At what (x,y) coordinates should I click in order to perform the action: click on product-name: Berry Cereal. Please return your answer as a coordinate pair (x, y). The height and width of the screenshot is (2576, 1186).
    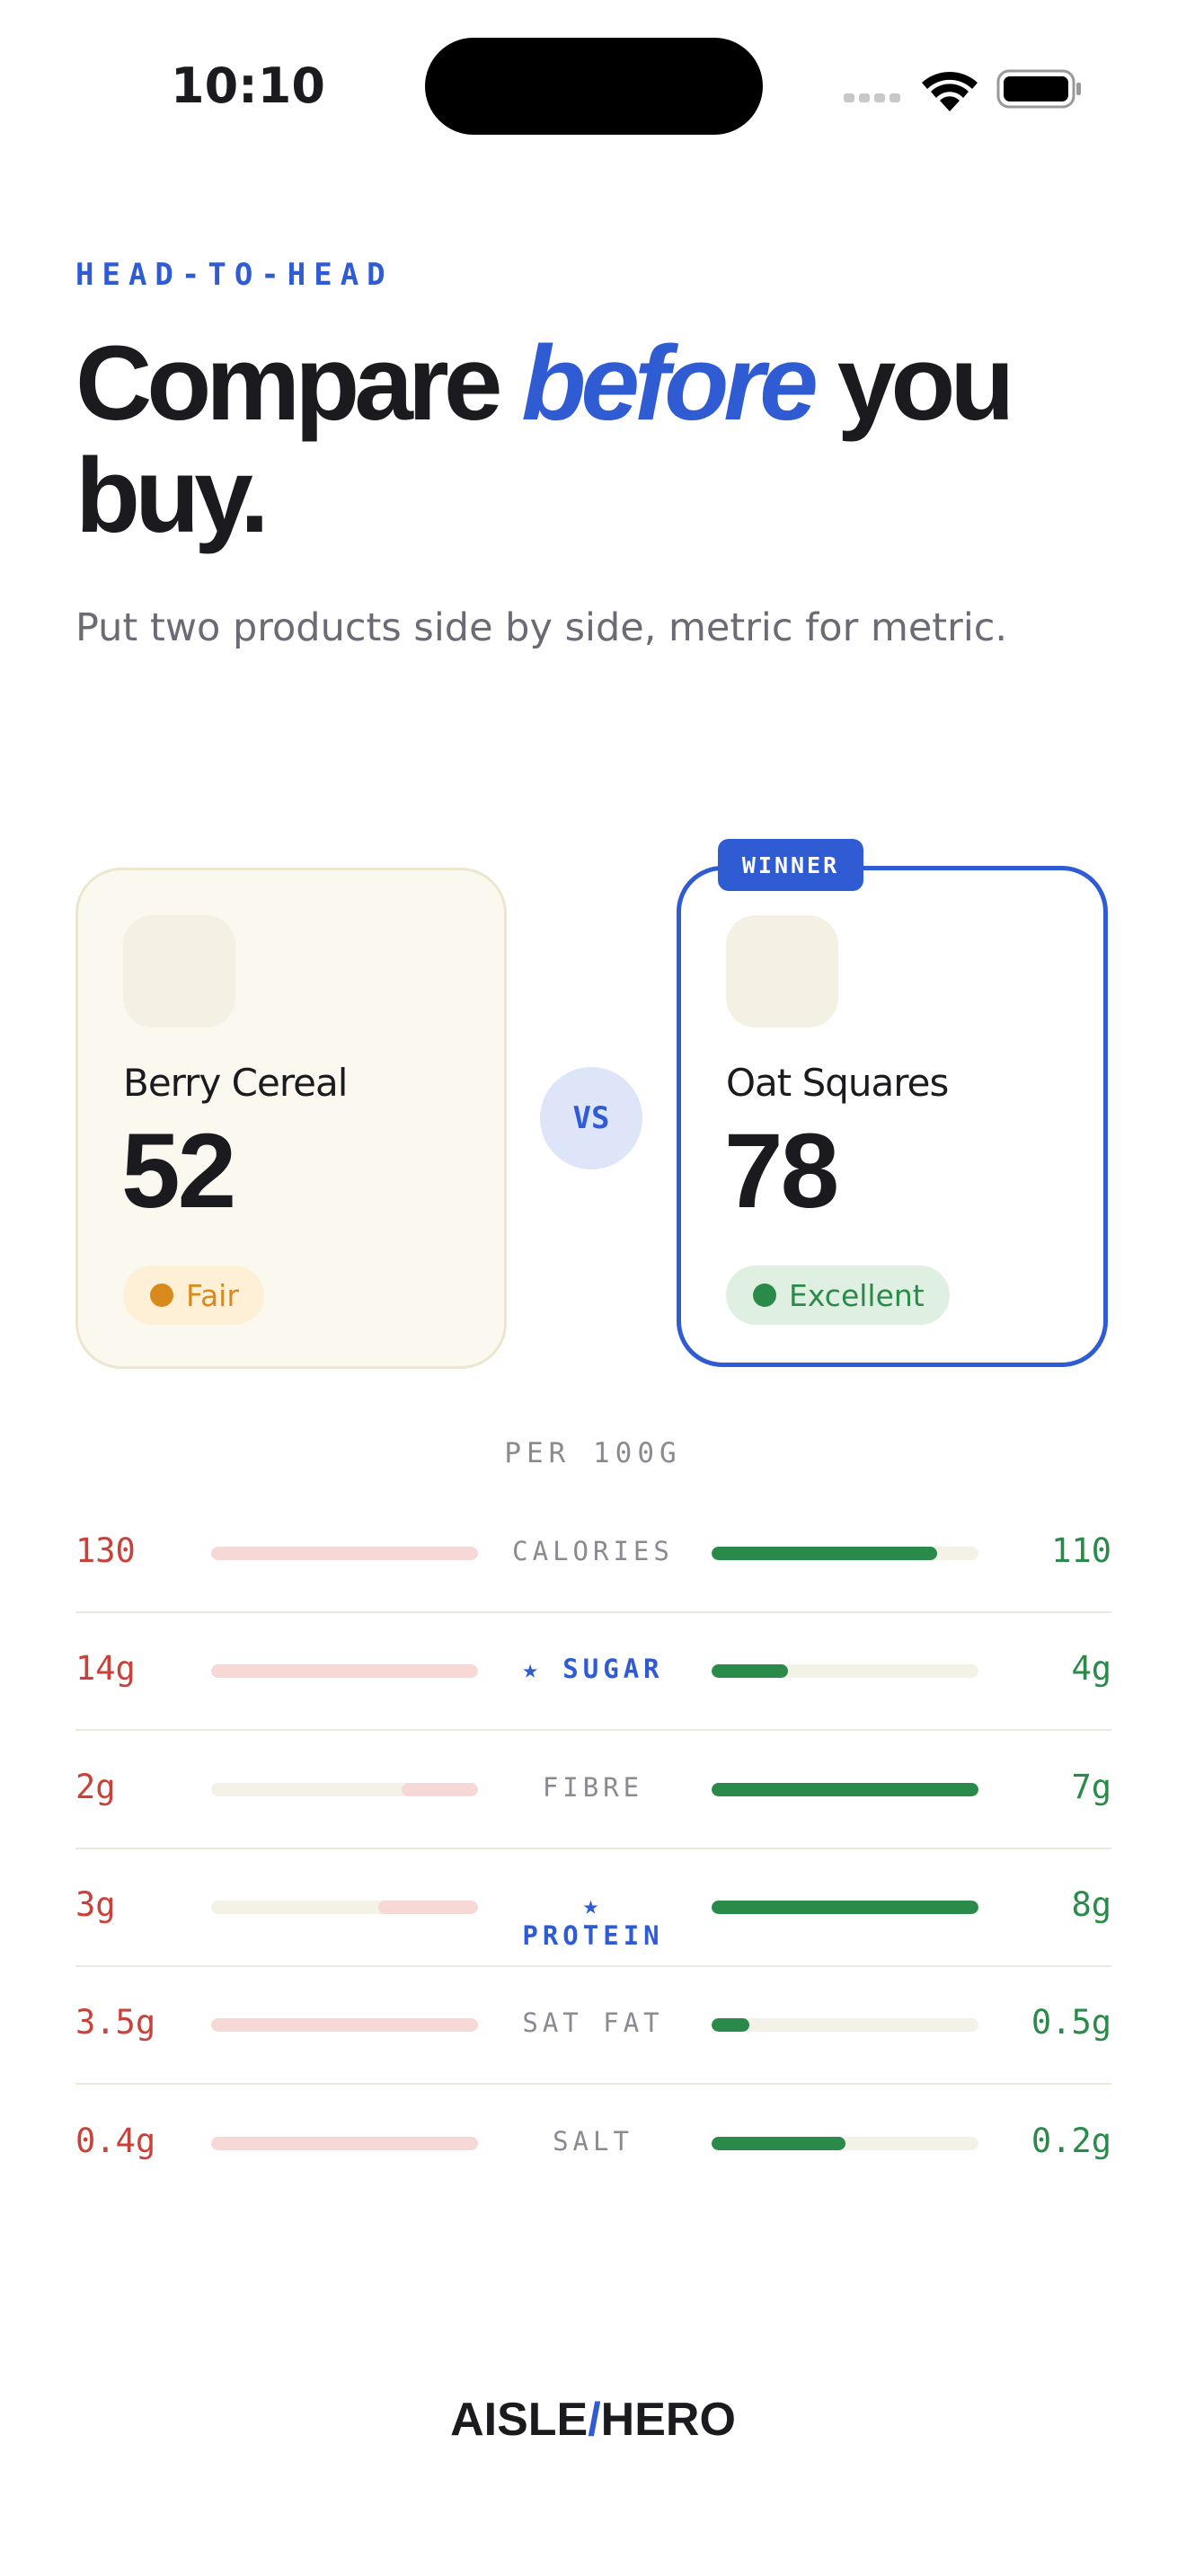
    Looking at the image, I should click on (235, 1083).